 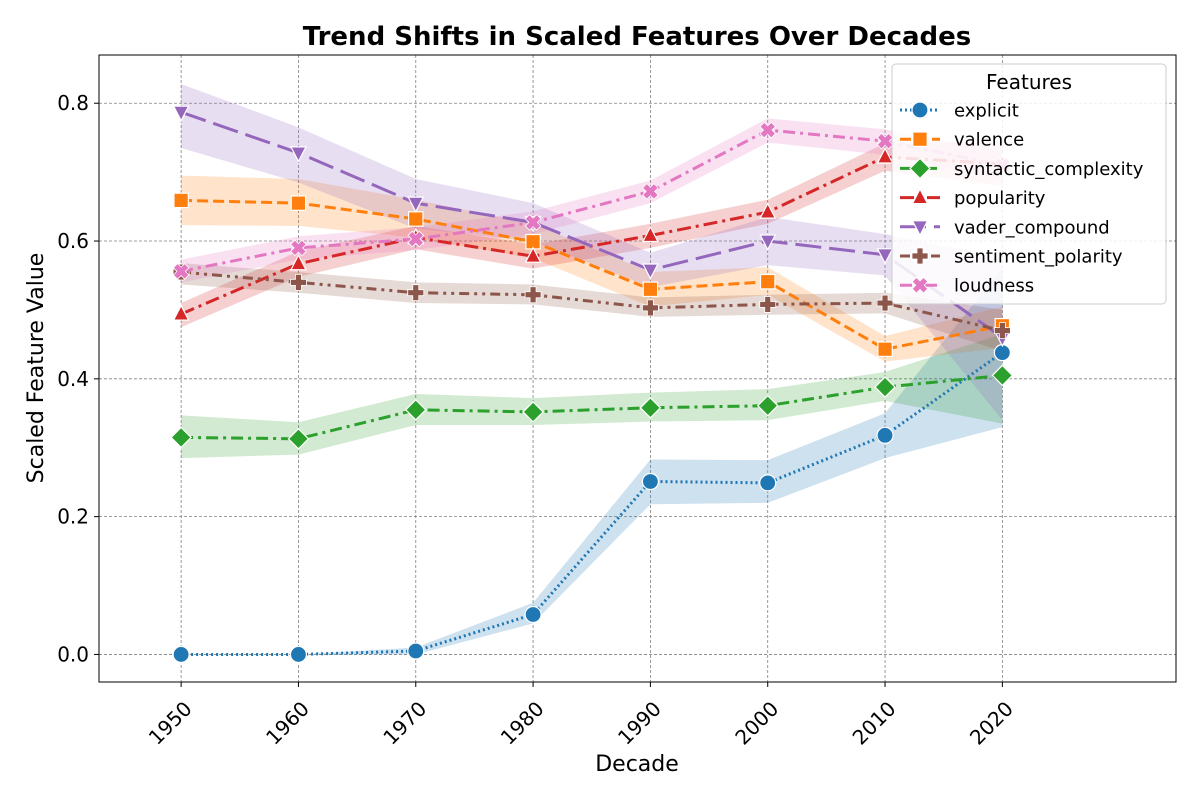 What do you see at coordinates (73, 517) in the screenshot?
I see `y-tick-label: 0.2` at bounding box center [73, 517].